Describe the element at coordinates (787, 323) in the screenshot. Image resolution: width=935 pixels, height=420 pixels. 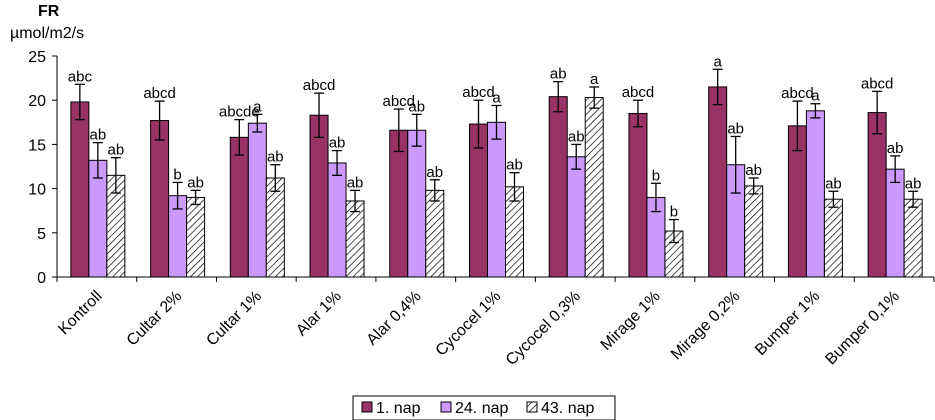
I see `category-label: Bumper 1%` at that location.